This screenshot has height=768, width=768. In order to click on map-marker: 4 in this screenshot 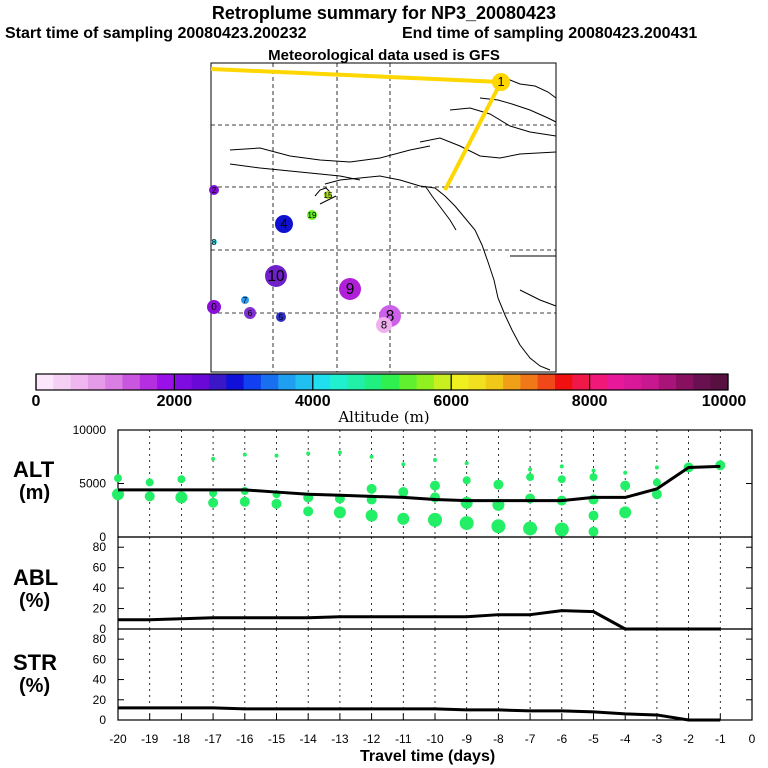, I will do `click(284, 224)`.